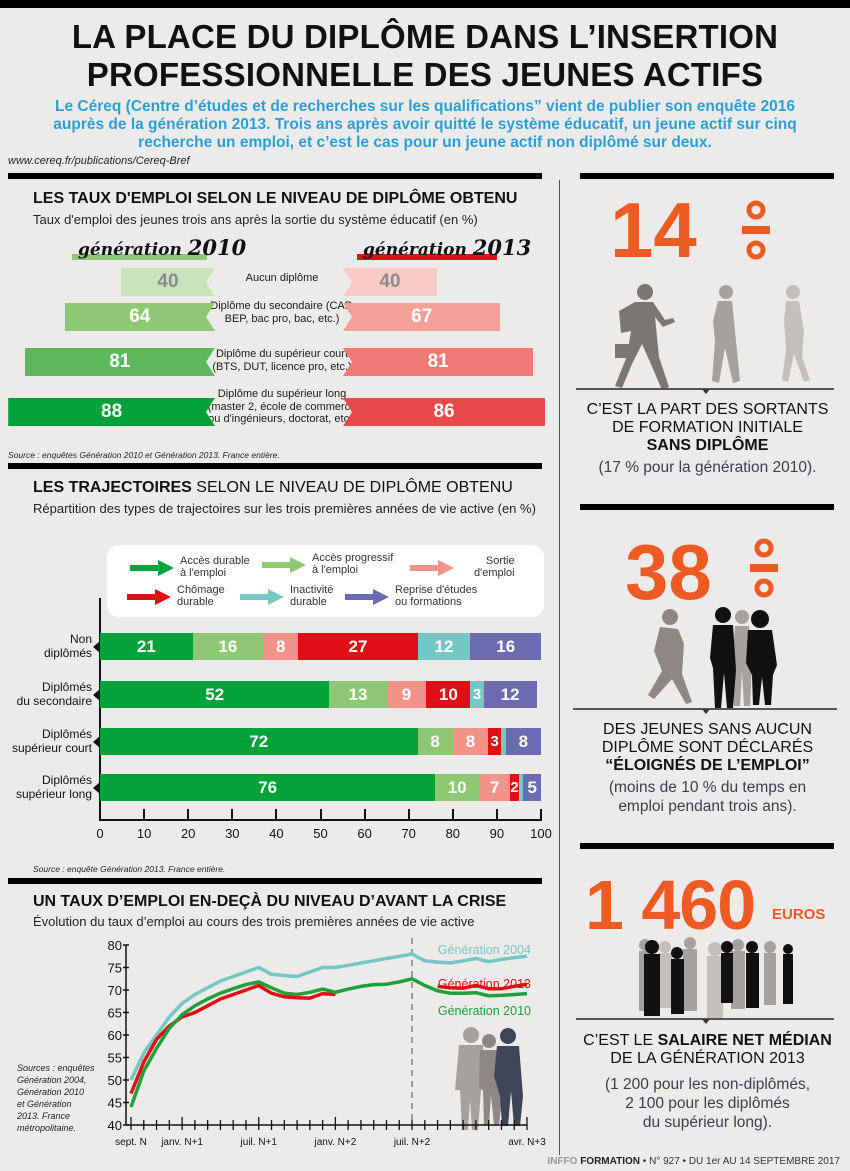  What do you see at coordinates (707, 467) in the screenshot?
I see `stat-note-sans-diplome: (17 % pour la génération 2010).` at bounding box center [707, 467].